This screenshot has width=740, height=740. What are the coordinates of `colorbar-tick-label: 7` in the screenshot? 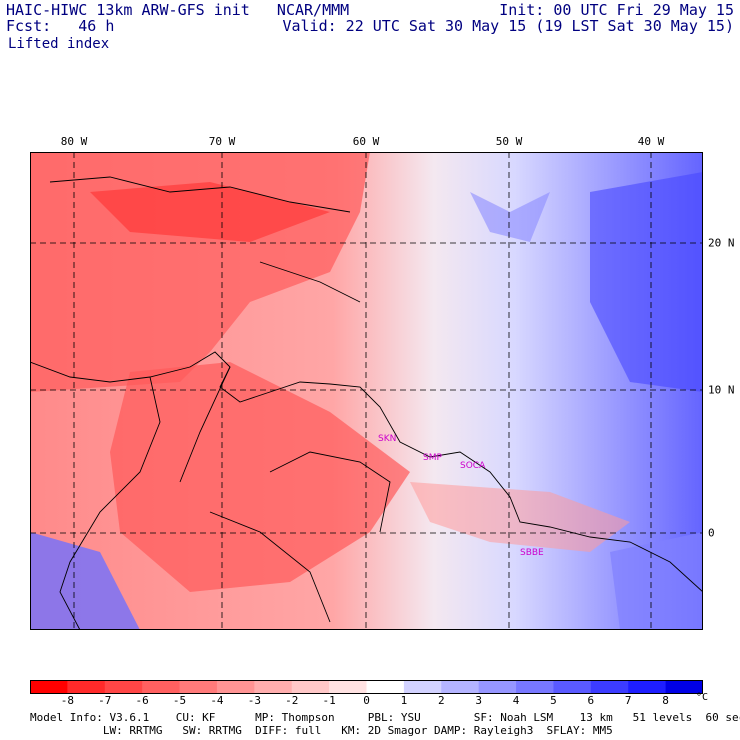 It's located at (628, 700).